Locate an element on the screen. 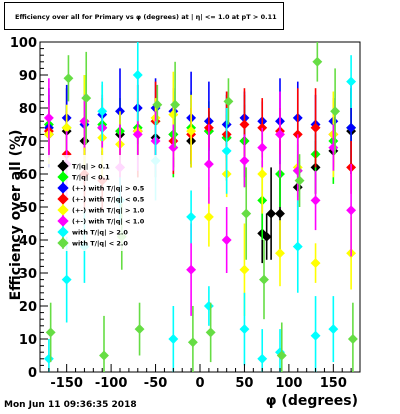 The height and width of the screenshot is (414, 400). y-tick-label: 20 is located at coordinates (28, 307).